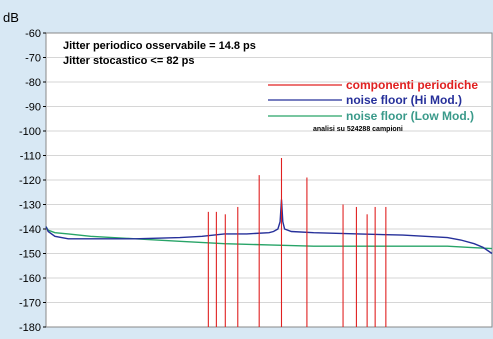 The image size is (493, 339). I want to click on y-tick-label: -80, so click(33, 83).